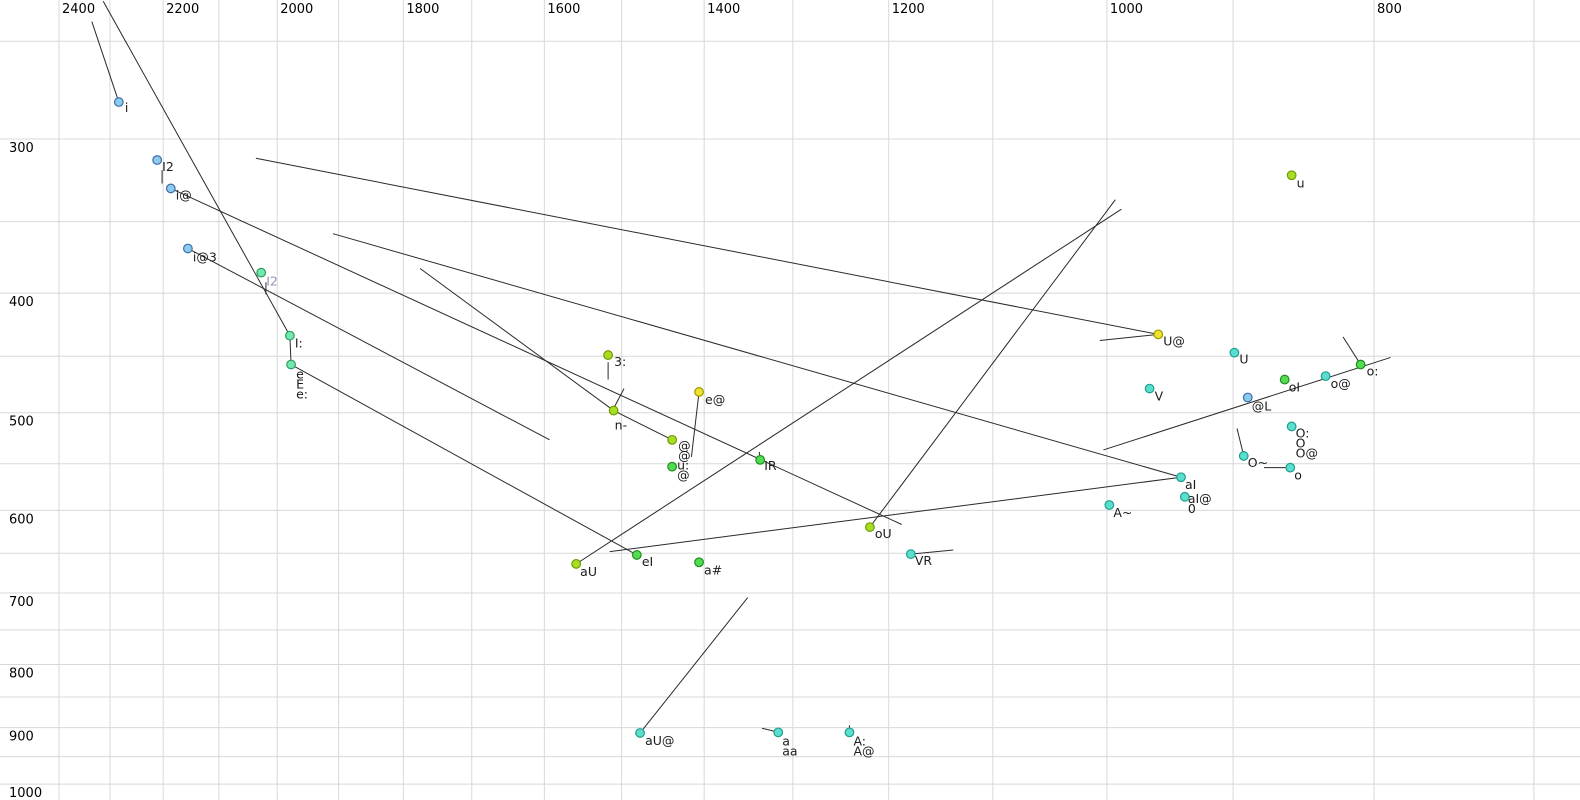  What do you see at coordinates (699, 562) in the screenshot?
I see `vowel-point-a#` at bounding box center [699, 562].